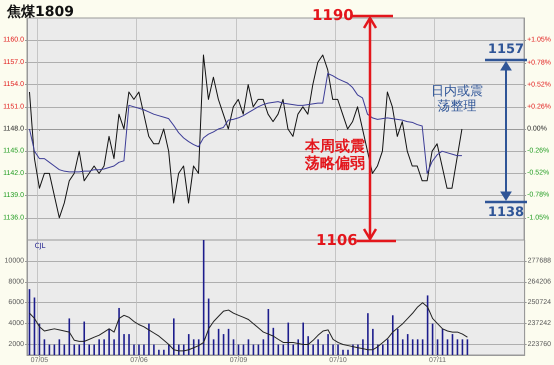  Describe the element at coordinates (40, 12) in the screenshot. I see `chart-title: 焦煤1809` at that location.